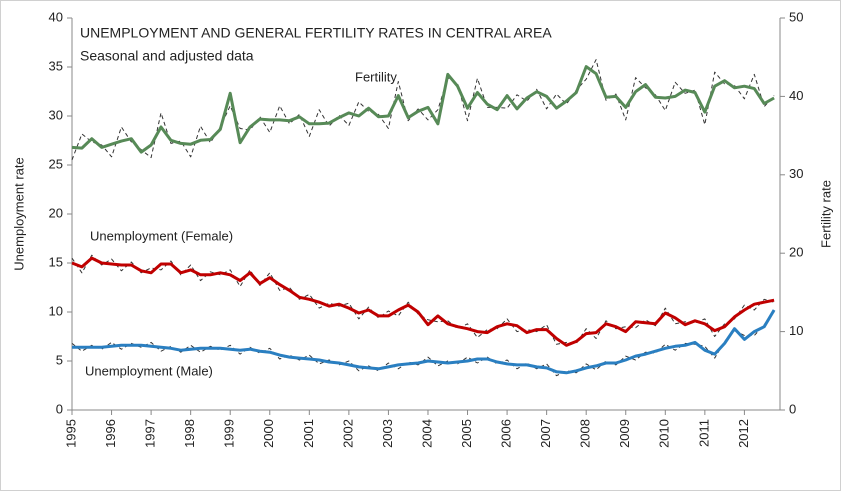 Image resolution: width=841 pixels, height=496 pixels. What do you see at coordinates (376, 76) in the screenshot?
I see `series-label: Fertility` at bounding box center [376, 76].